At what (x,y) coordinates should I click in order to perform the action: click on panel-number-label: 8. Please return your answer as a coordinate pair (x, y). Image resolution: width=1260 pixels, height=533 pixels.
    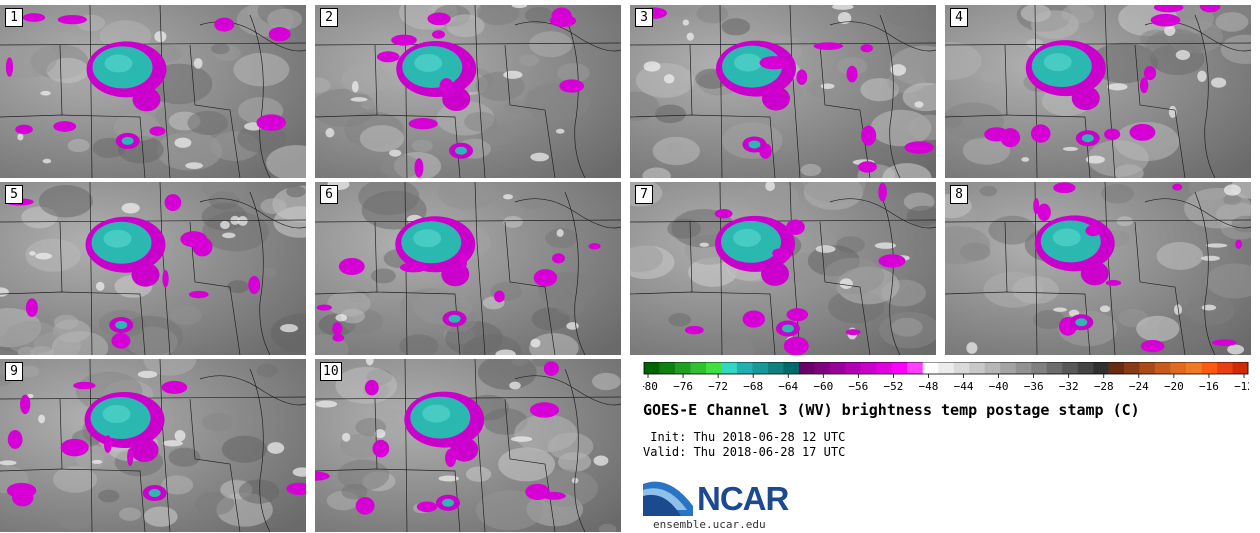
    Looking at the image, I should click on (959, 194).